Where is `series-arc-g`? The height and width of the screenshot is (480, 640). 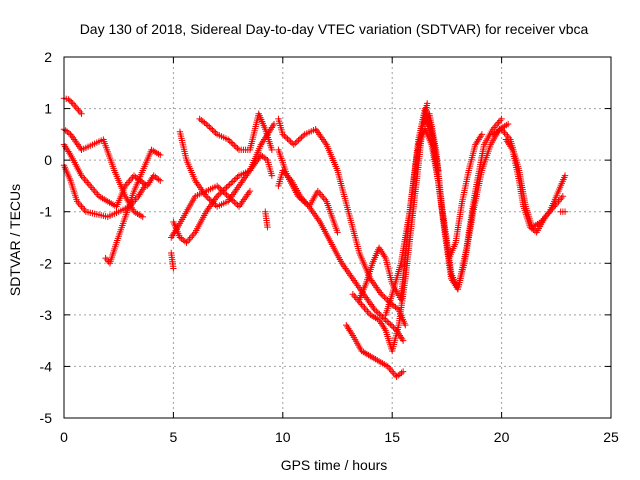
series-arc-g is located at coordinates (212, 206).